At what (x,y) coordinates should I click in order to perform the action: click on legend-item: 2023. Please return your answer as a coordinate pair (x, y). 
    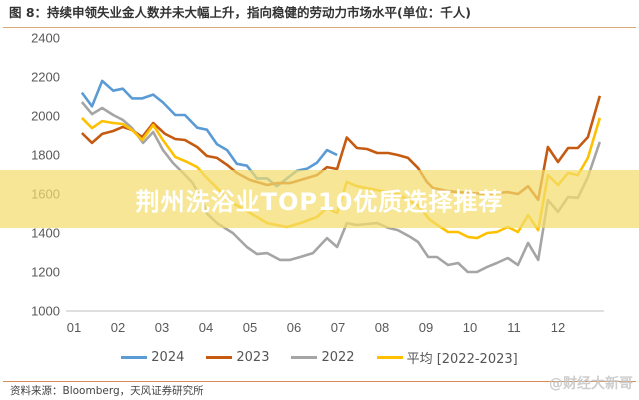
    Looking at the image, I should click on (237, 357).